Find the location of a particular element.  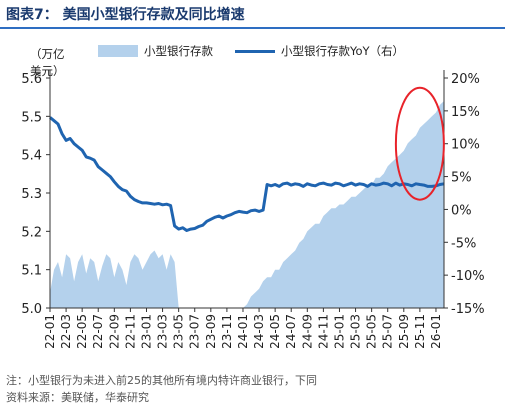

legend-swatch-area is located at coordinates (118, 51).